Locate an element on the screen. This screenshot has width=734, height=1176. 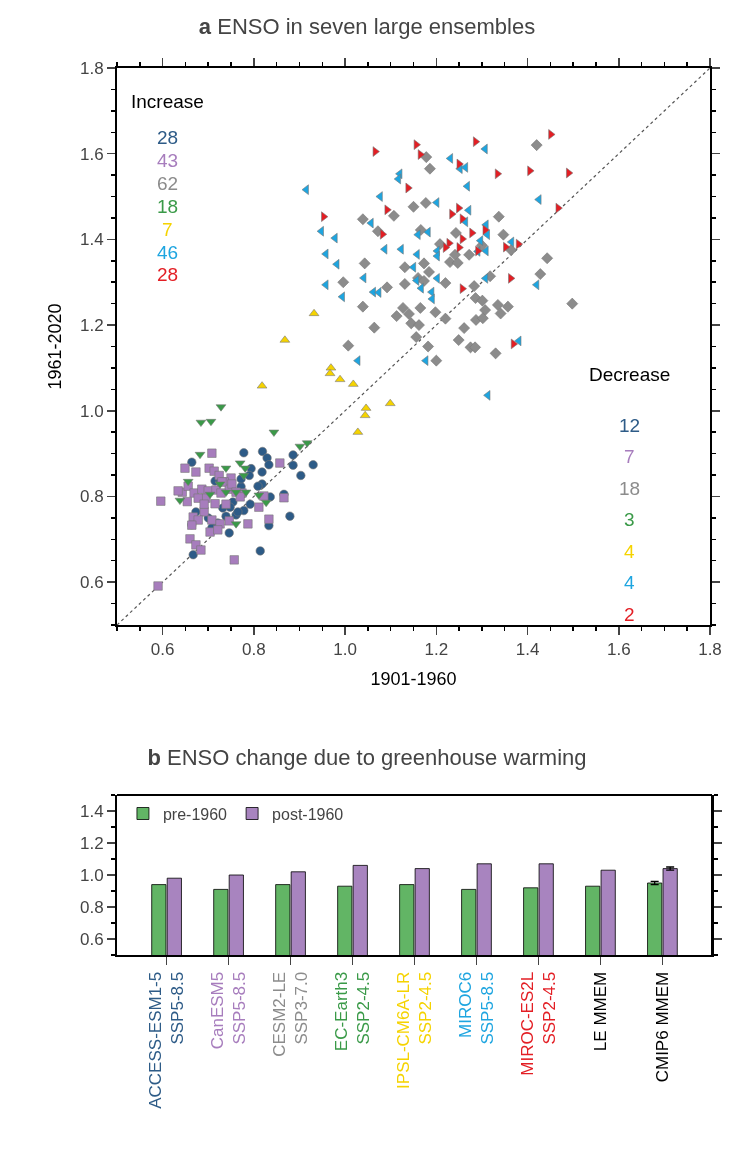
x-tick-label: 0.6 is located at coordinates (162, 650).